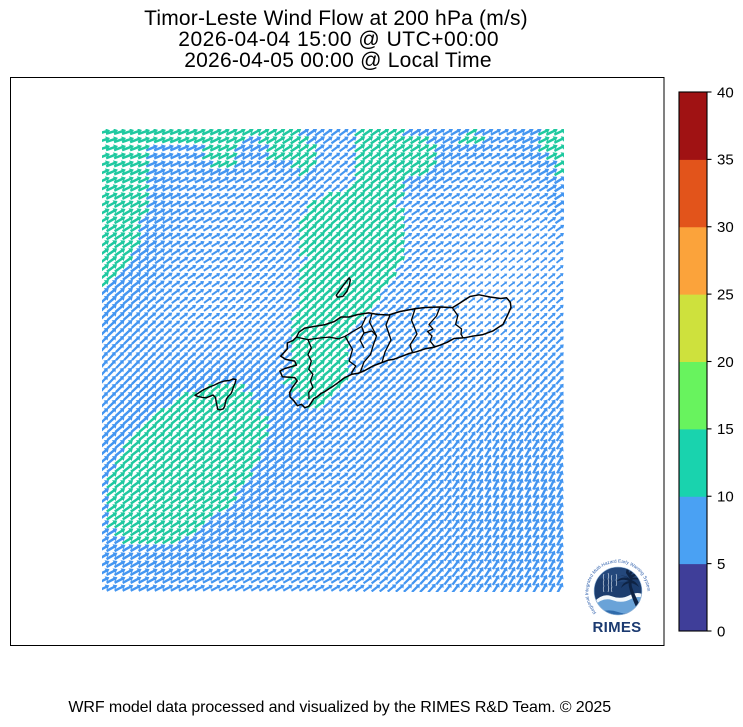 The image size is (743, 727). What do you see at coordinates (725, 362) in the screenshot?
I see `svg-text: 20` at bounding box center [725, 362].